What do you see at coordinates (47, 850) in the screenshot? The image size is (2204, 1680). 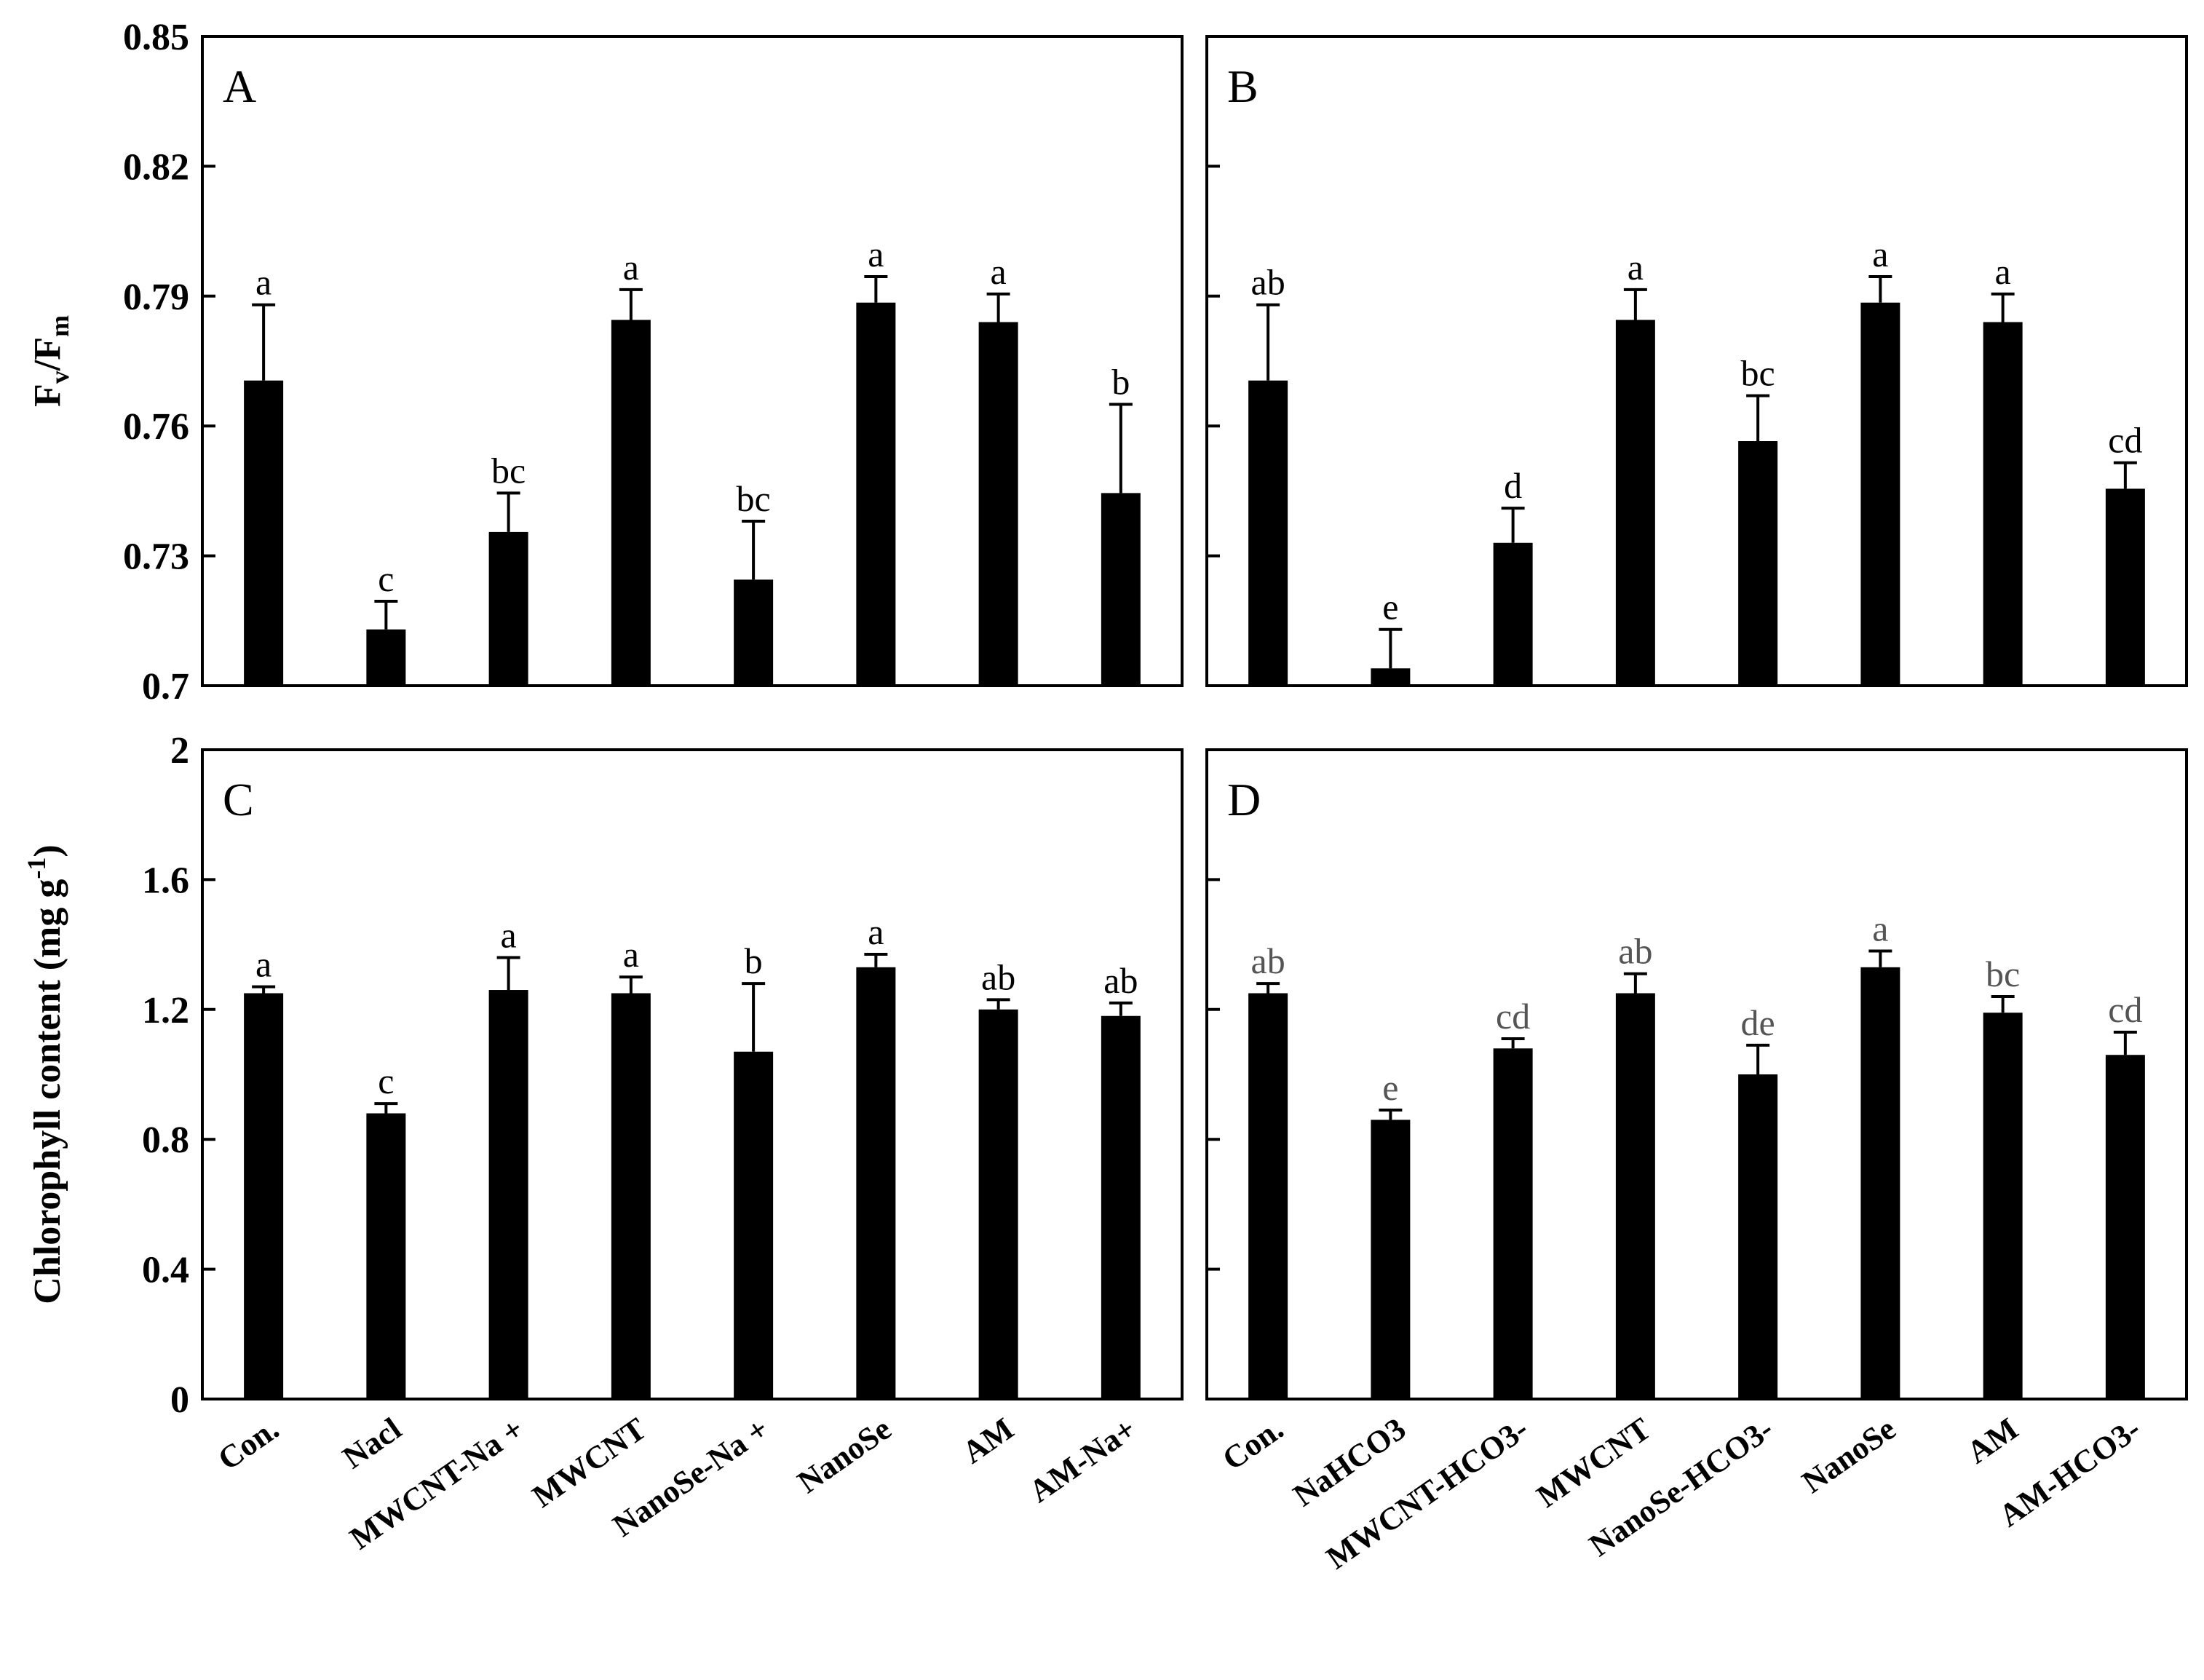 I see `y-axis-title-part: )` at bounding box center [47, 850].